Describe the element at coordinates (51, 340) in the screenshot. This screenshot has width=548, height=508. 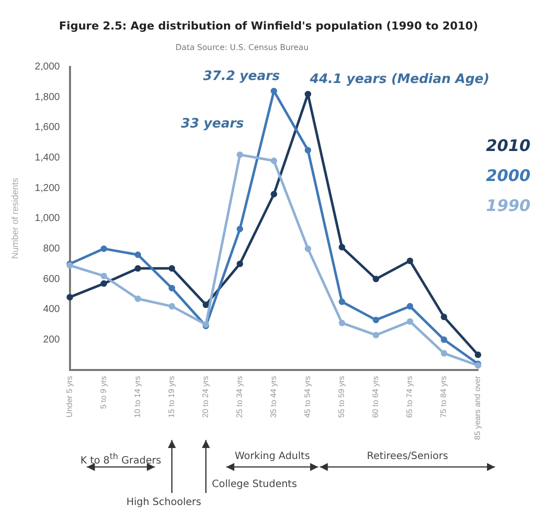
I see `y-tick-label: 200` at that location.